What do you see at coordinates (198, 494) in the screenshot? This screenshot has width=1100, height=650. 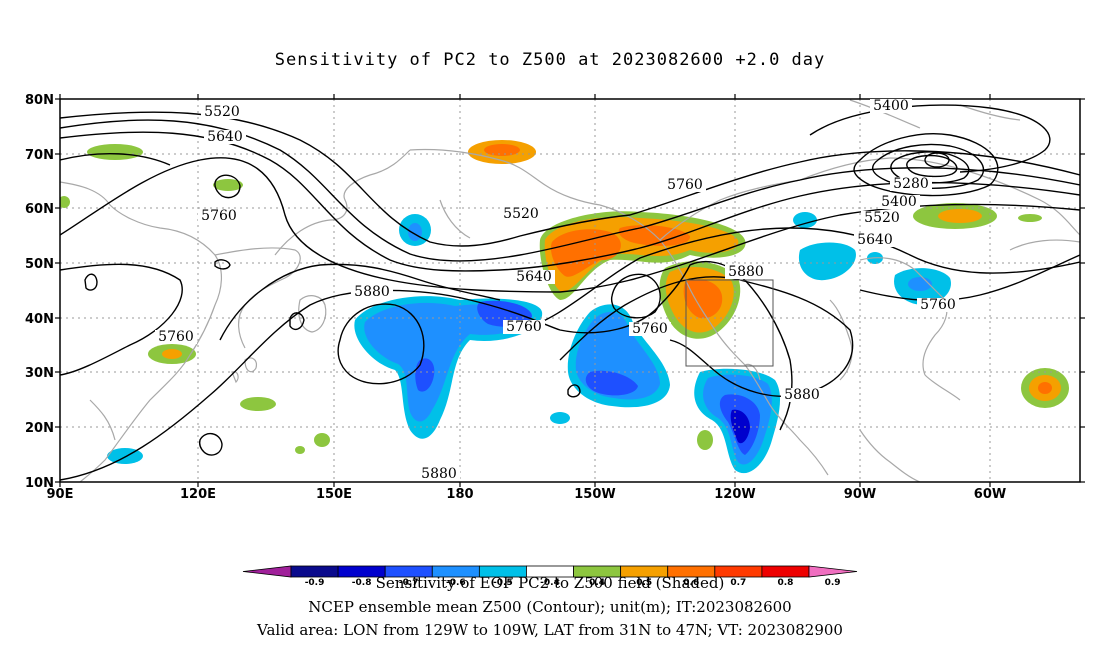 I see `lon-tick-label: 120E` at bounding box center [198, 494].